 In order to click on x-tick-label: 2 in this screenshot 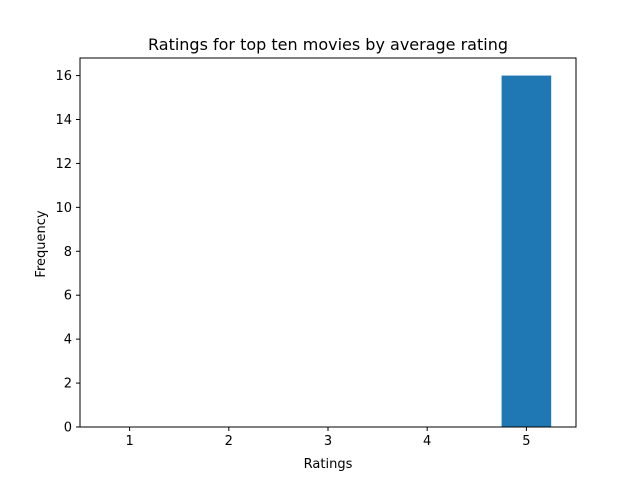, I will do `click(229, 441)`.